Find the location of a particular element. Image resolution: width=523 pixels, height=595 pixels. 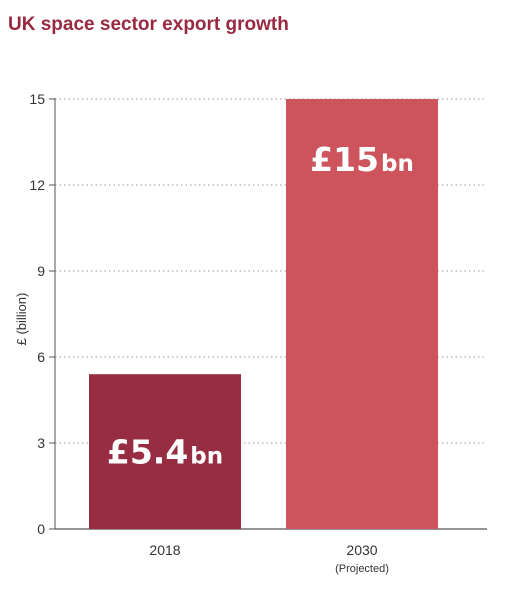

bar-2018 is located at coordinates (165, 451).